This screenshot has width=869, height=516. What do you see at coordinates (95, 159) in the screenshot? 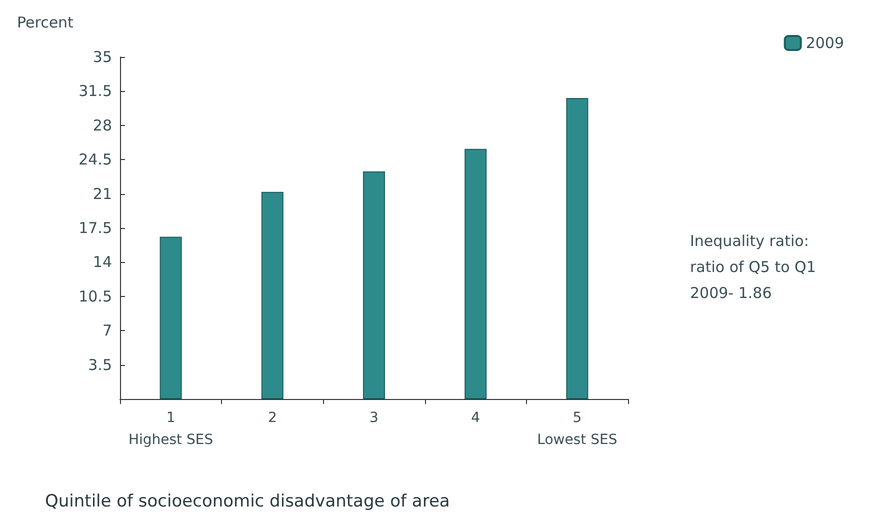
I see `y-tick-label: 24.5` at bounding box center [95, 159].